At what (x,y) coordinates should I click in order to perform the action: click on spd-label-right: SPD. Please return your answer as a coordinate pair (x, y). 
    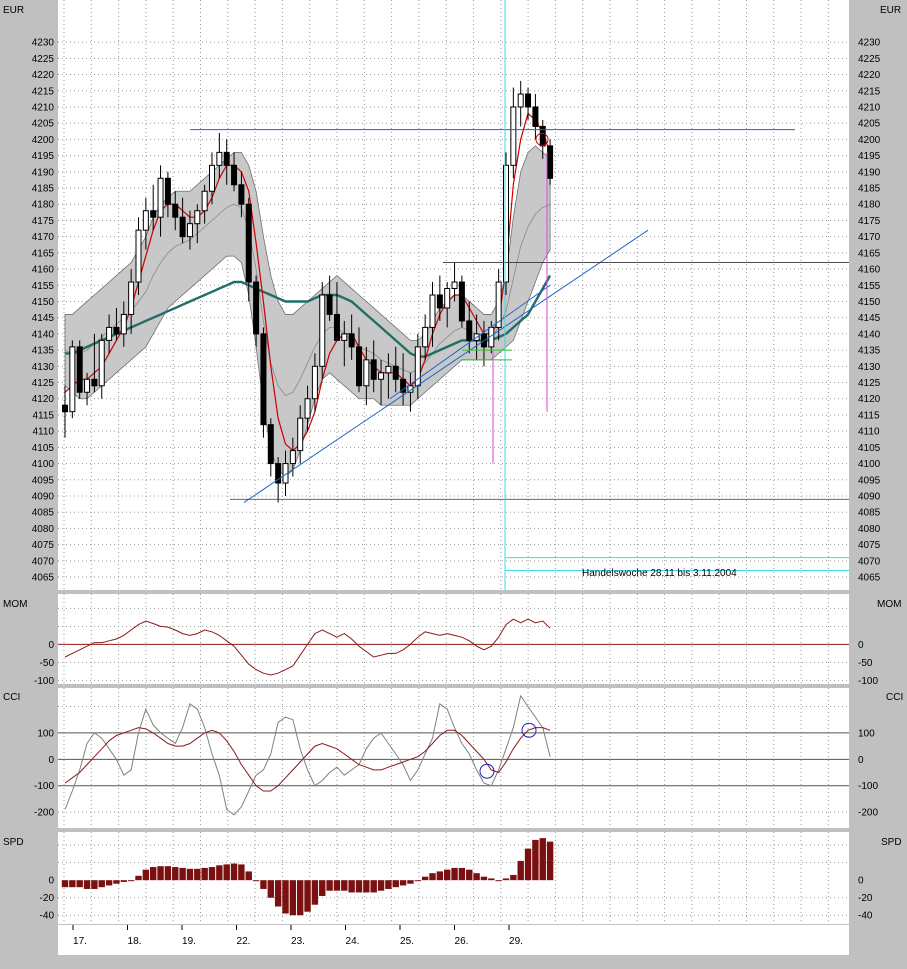
    Looking at the image, I should click on (891, 842).